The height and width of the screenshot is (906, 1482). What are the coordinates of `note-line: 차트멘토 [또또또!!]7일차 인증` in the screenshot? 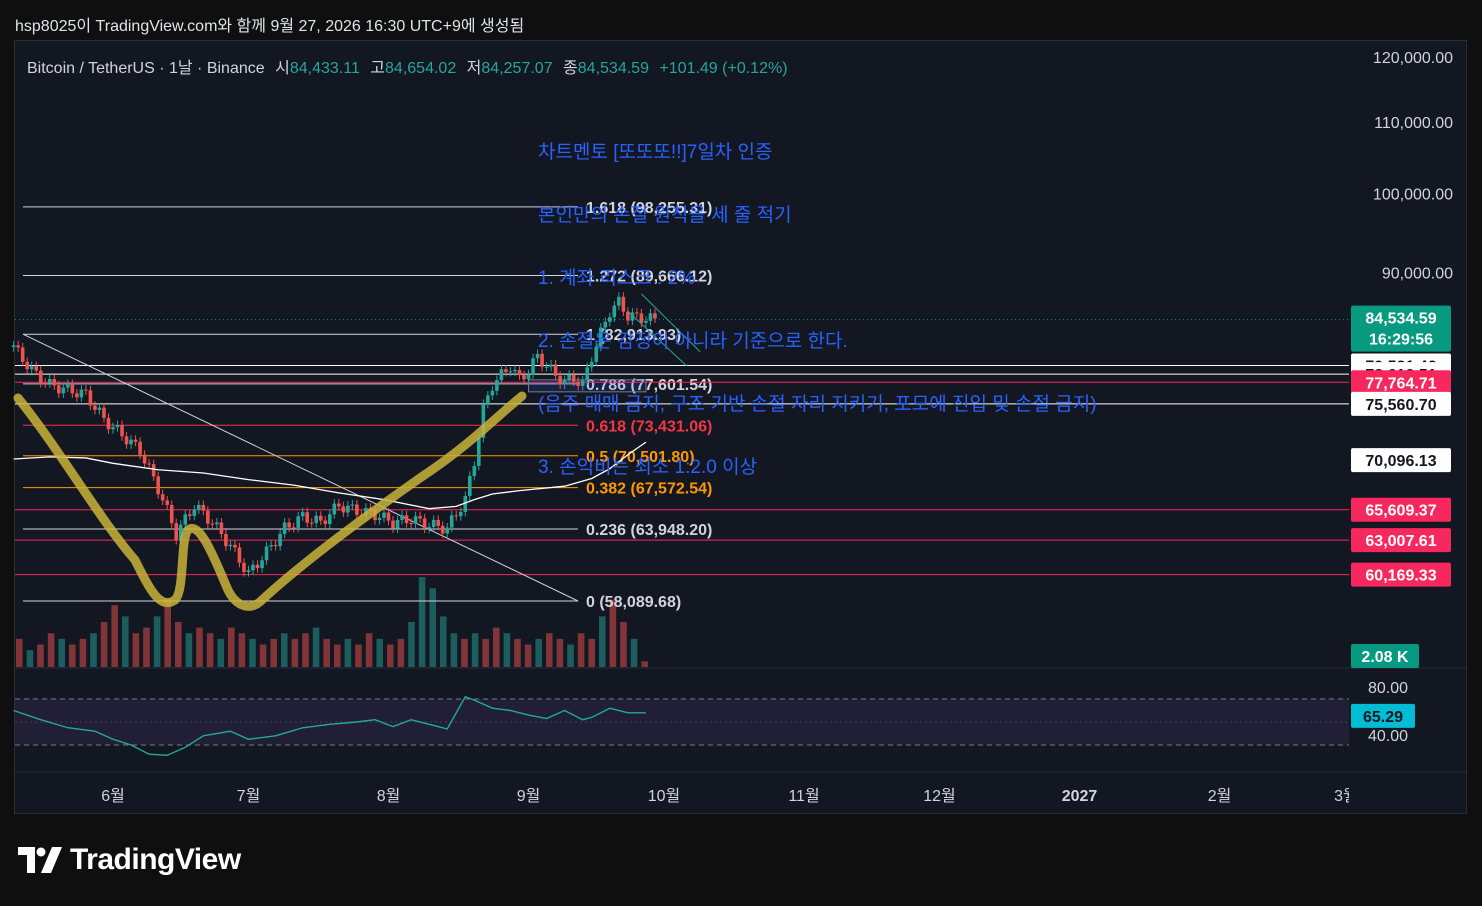 It's located at (655, 152).